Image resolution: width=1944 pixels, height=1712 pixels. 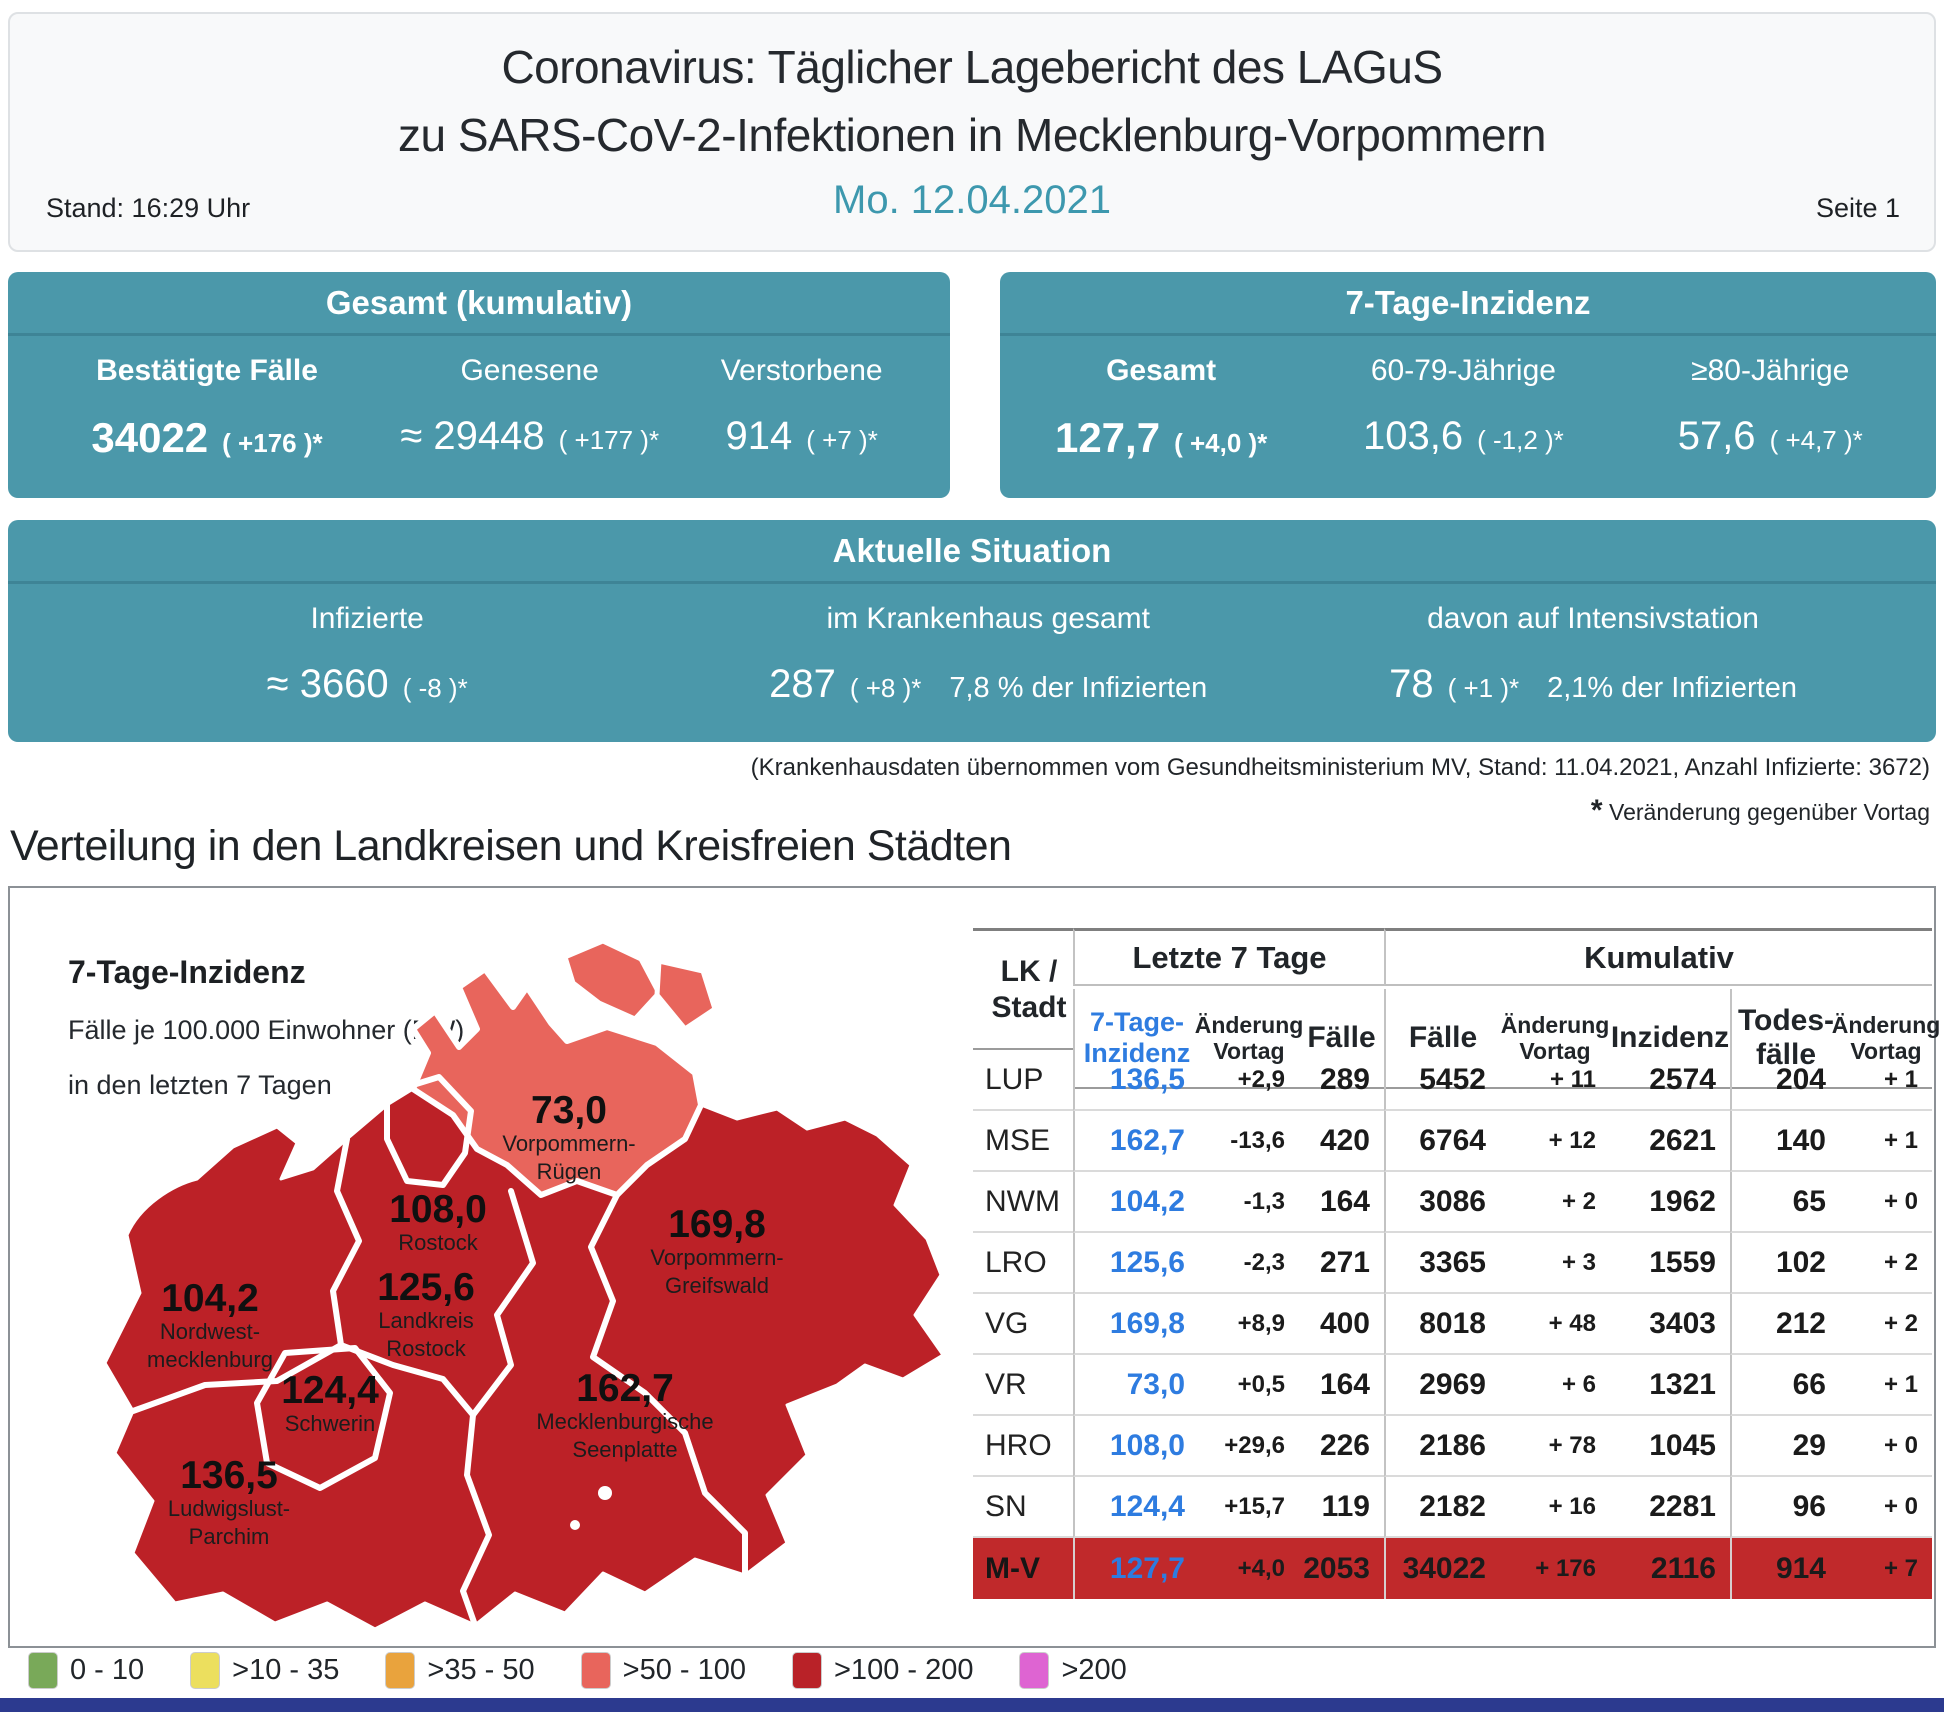 What do you see at coordinates (557, 1082) in the screenshot?
I see `map-region-vorpommern-ruegen` at bounding box center [557, 1082].